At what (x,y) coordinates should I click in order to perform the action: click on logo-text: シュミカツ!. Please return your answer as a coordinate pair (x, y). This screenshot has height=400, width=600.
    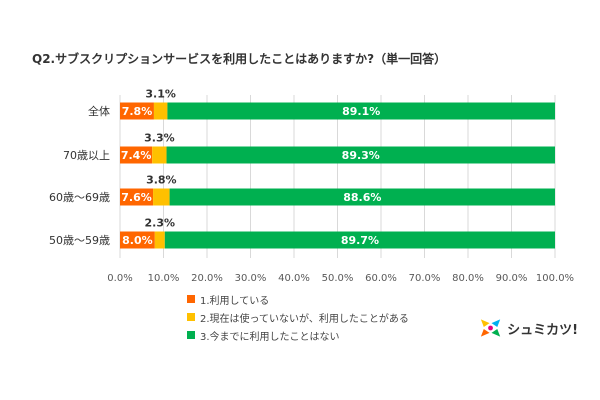
    Looking at the image, I should click on (542, 330).